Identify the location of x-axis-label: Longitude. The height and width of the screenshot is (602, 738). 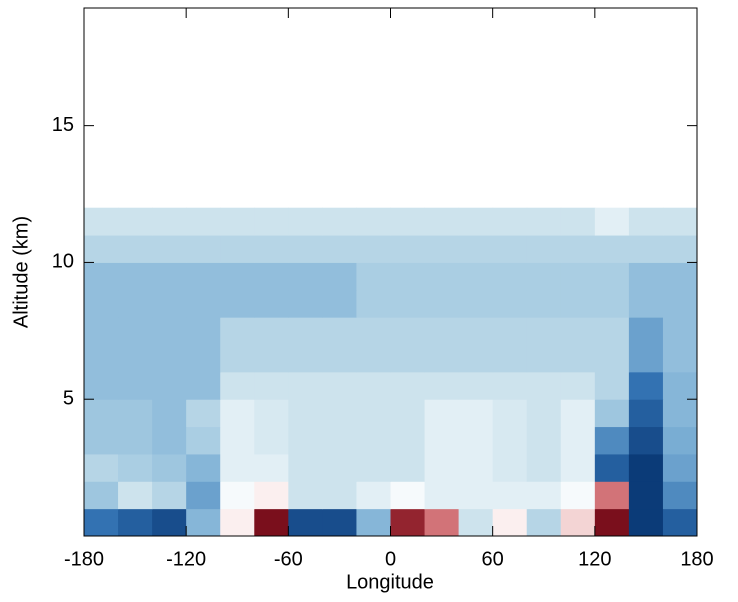
(390, 582).